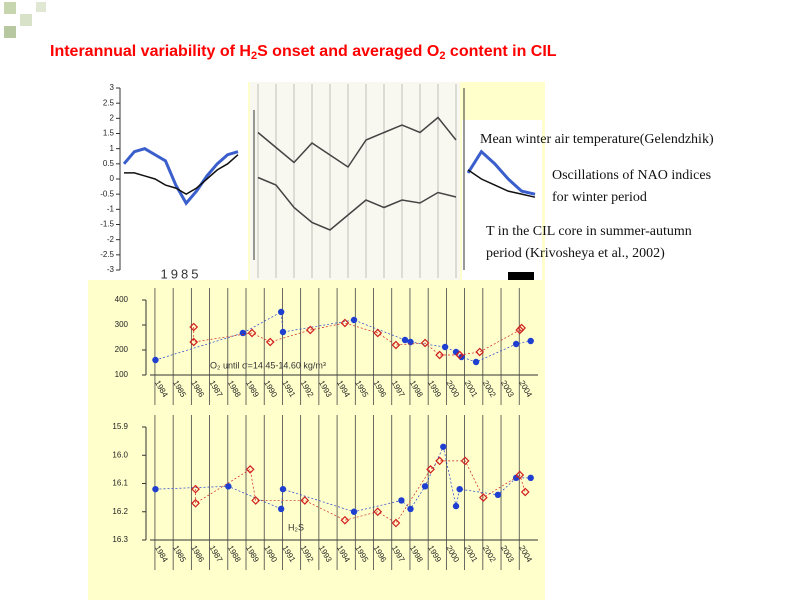 Image resolution: width=800 pixels, height=600 pixels. Describe the element at coordinates (502, 200) in the screenshot. I see `panel-right` at that location.